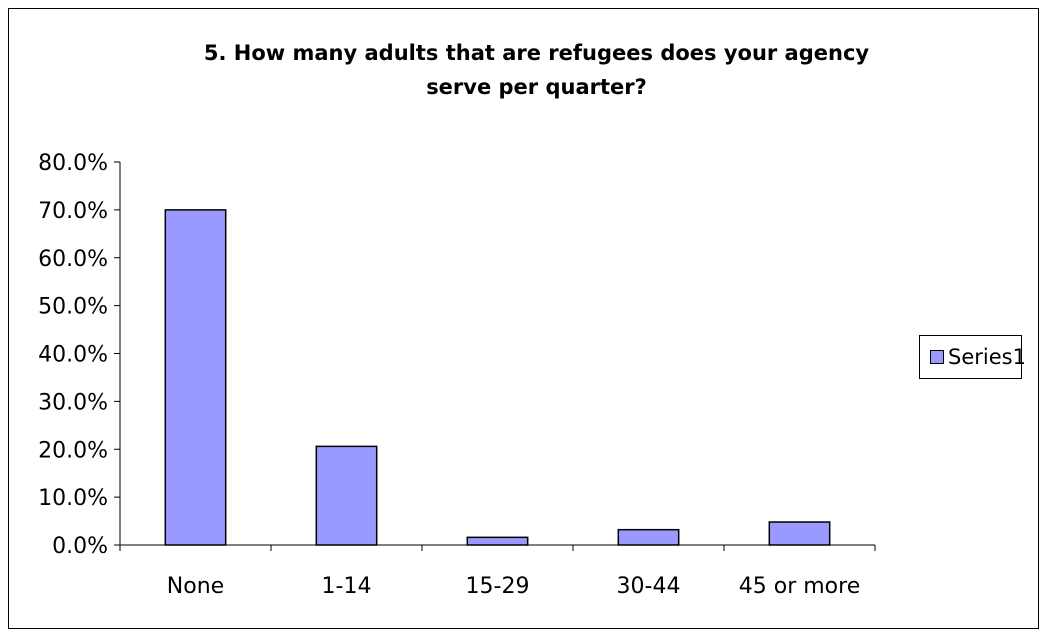 Image resolution: width=1047 pixels, height=637 pixels. I want to click on legend-swatch-series1, so click(937, 357).